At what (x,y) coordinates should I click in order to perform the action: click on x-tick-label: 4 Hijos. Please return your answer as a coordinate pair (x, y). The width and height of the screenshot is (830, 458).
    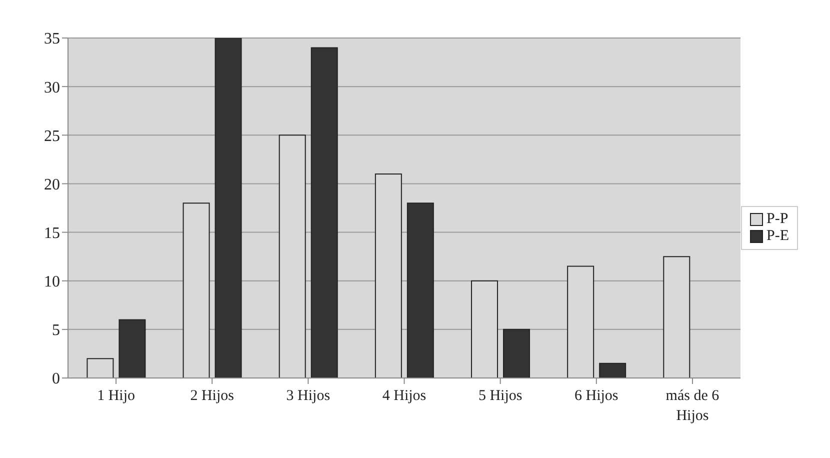
    Looking at the image, I should click on (404, 396).